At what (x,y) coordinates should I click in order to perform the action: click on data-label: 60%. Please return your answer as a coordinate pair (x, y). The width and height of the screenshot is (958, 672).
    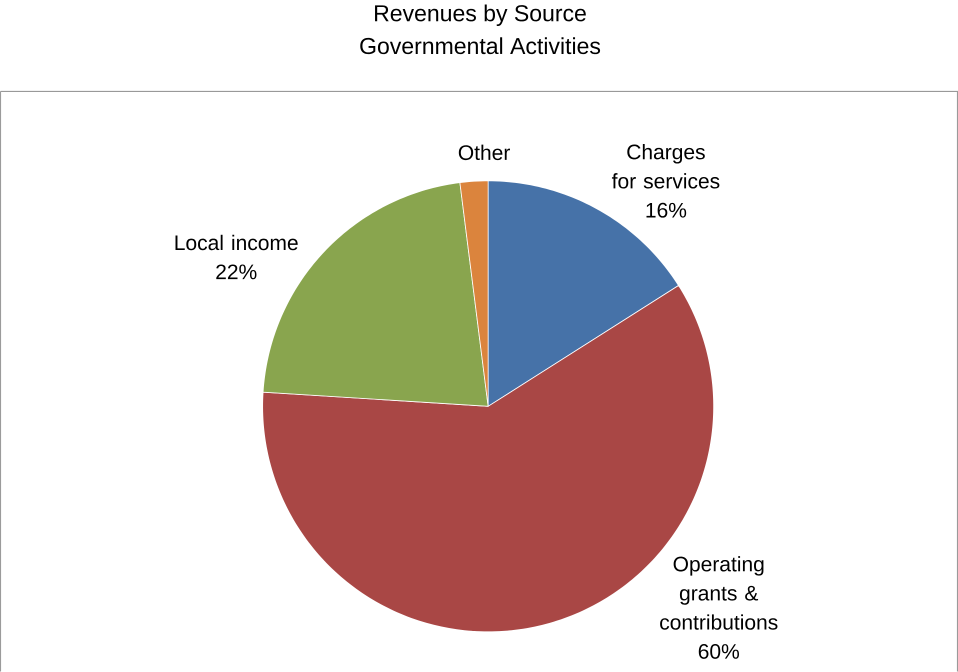
    Looking at the image, I should click on (718, 651).